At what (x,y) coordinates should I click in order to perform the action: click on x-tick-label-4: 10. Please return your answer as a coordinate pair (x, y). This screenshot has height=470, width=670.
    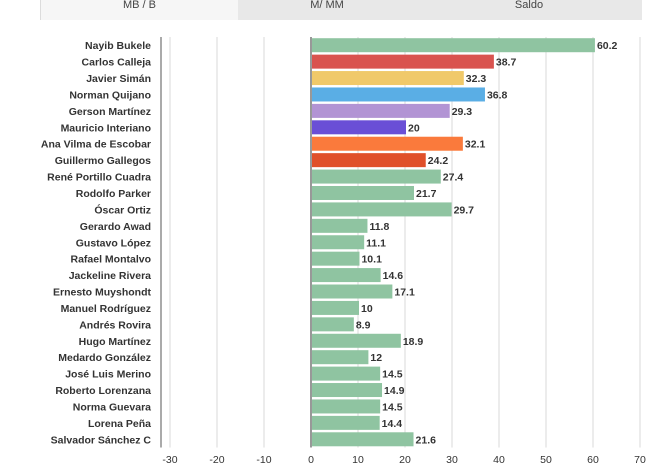
    Looking at the image, I should click on (358, 460).